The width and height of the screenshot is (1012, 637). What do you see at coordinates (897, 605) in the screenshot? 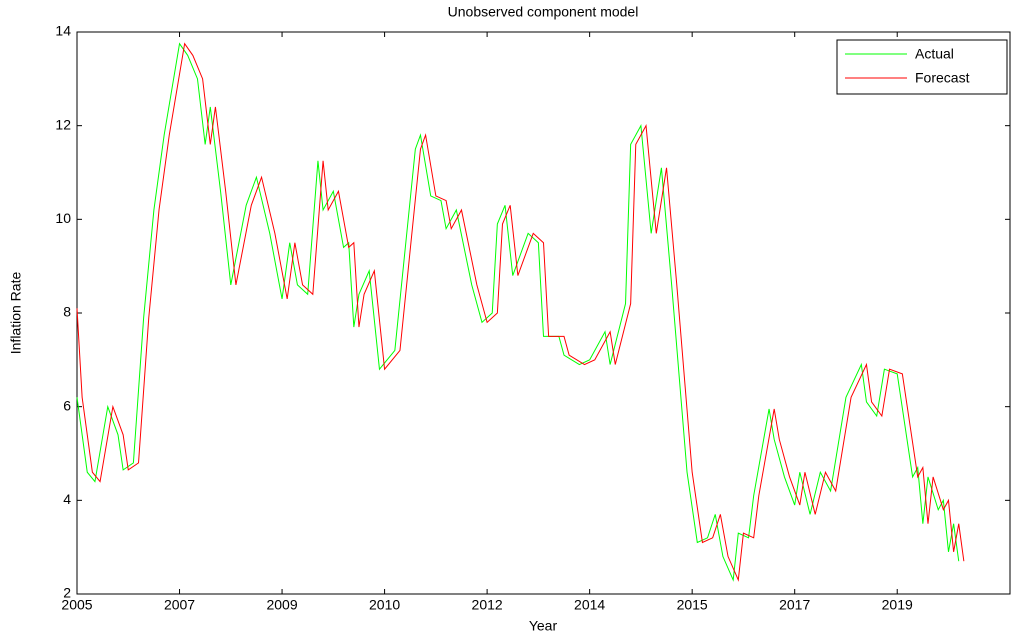
I see `x-tick-label: 2019` at bounding box center [897, 605].